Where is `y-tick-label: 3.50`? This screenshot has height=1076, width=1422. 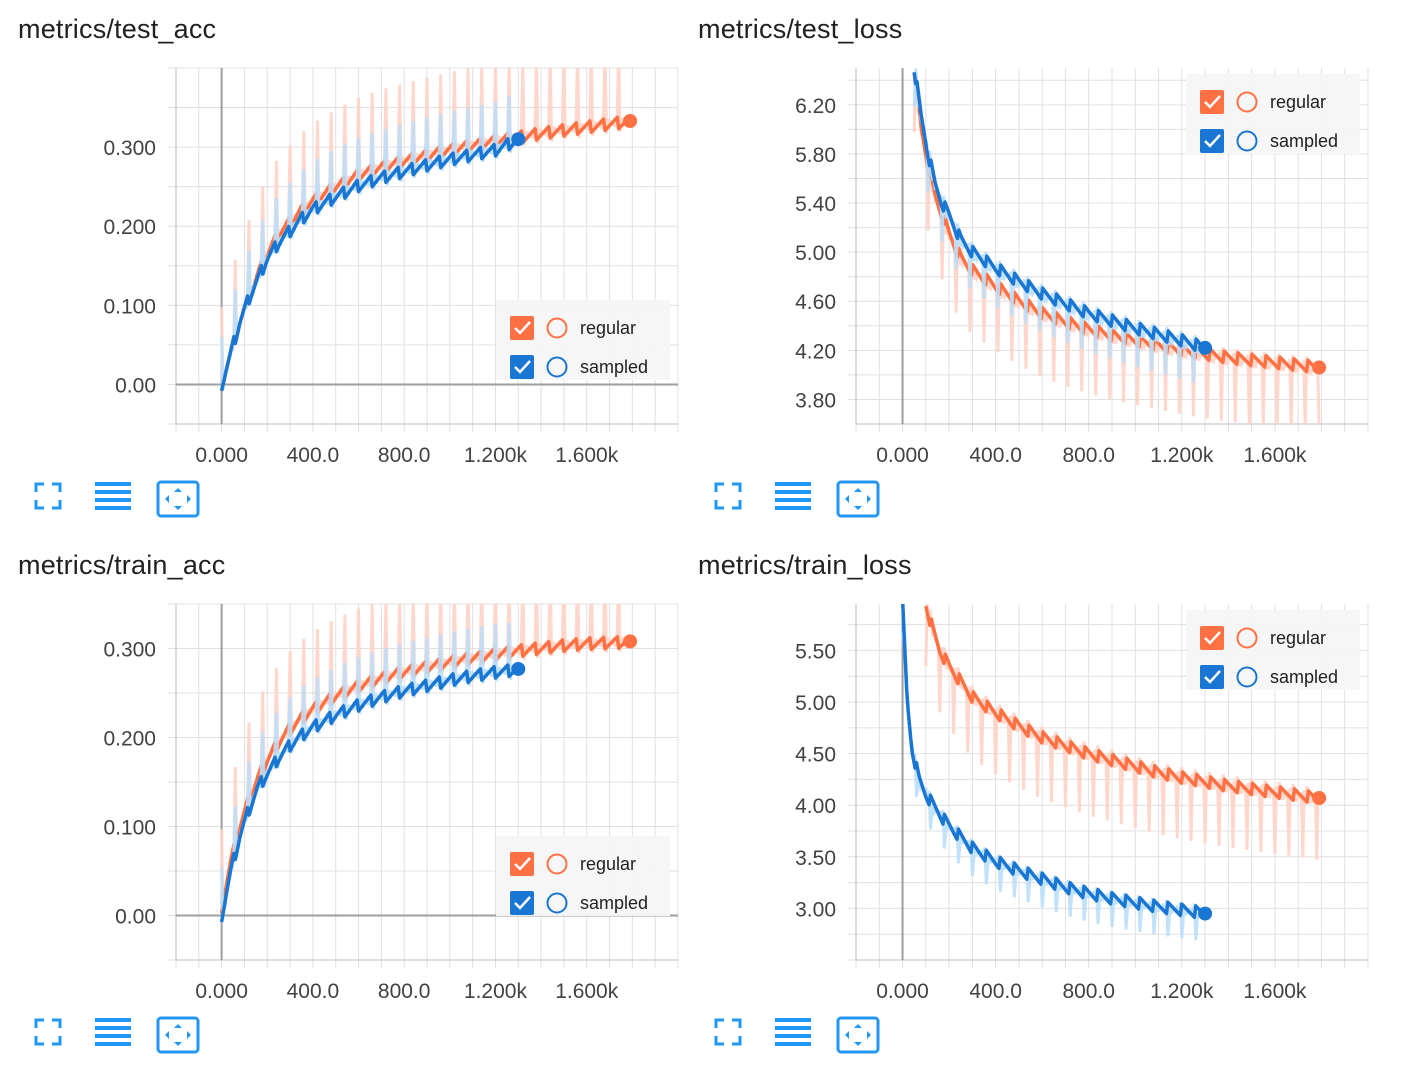
y-tick-label: 3.50 is located at coordinates (815, 858).